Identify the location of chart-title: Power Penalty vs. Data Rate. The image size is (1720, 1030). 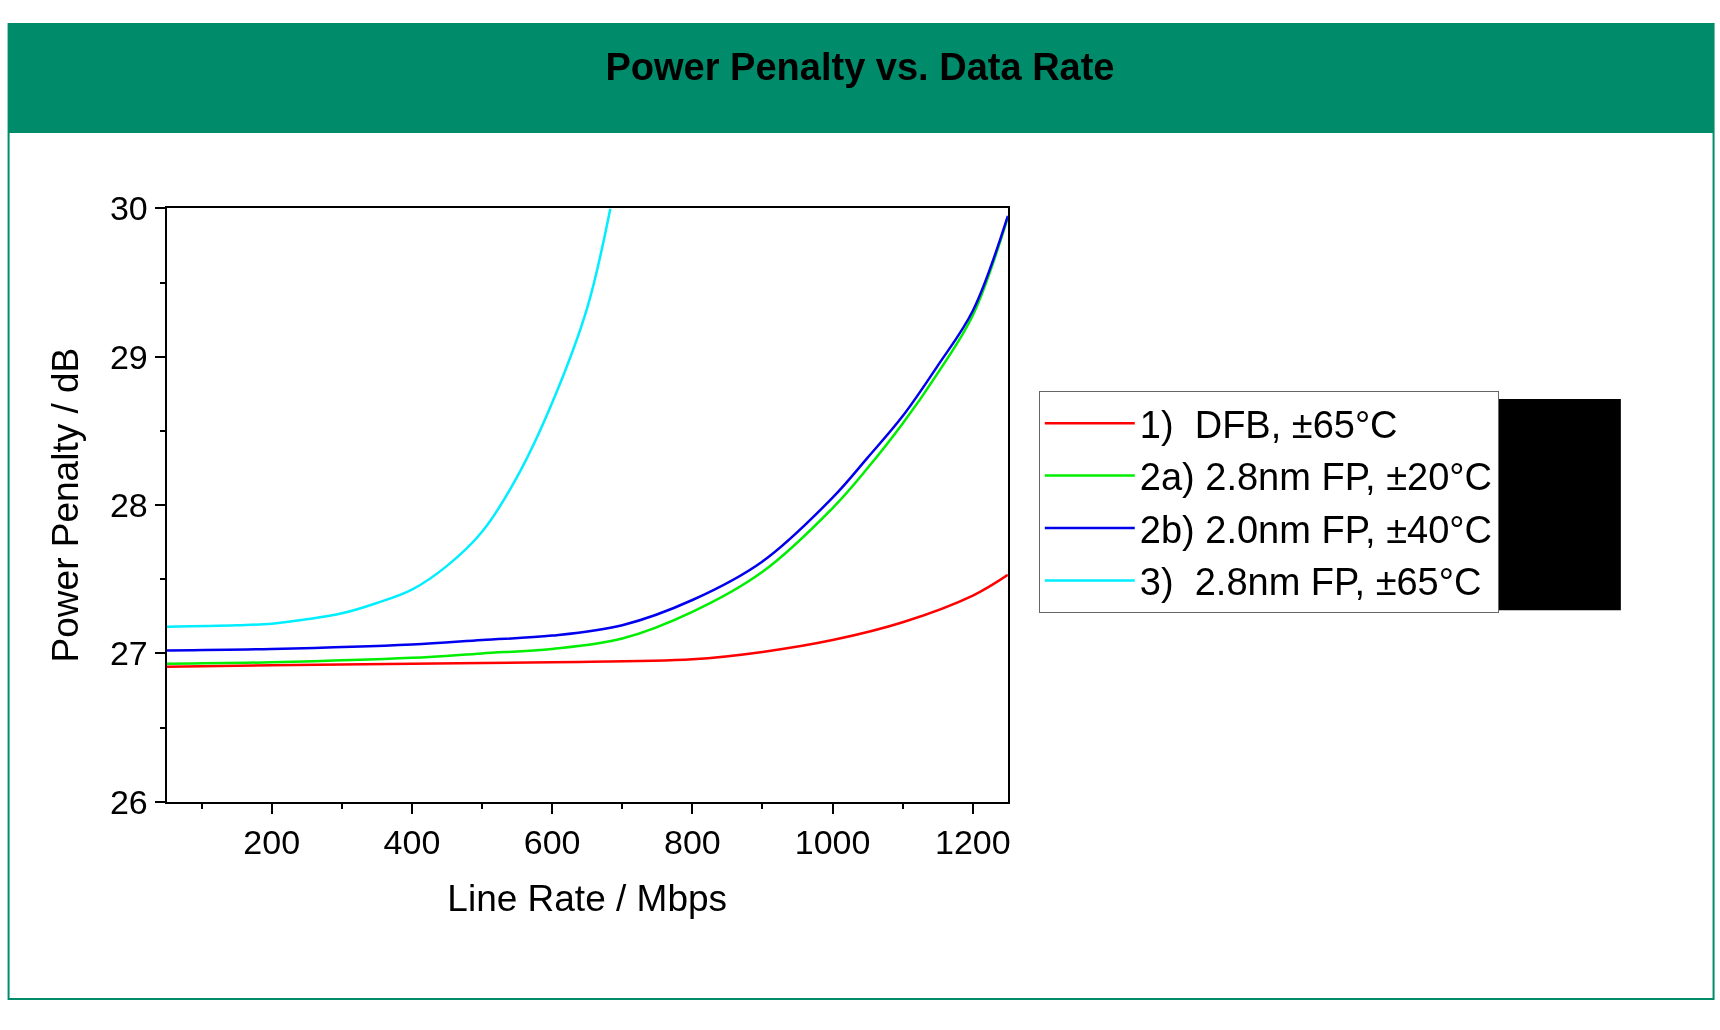
(860, 67).